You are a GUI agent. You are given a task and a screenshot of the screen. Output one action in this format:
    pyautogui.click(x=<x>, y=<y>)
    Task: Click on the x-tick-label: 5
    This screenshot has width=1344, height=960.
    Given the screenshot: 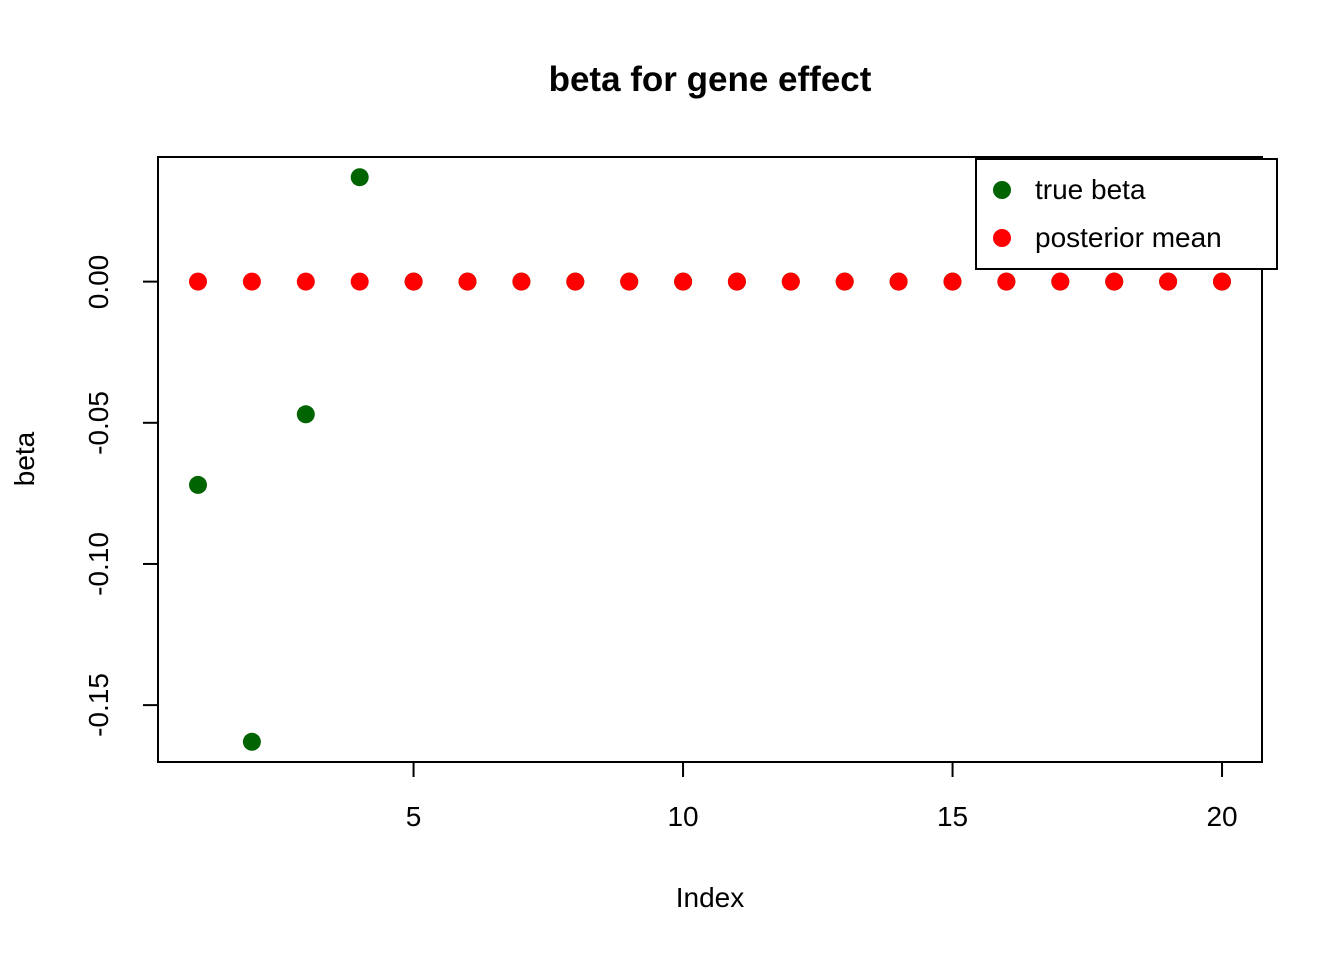 What is the action you would take?
    pyautogui.click(x=413, y=816)
    